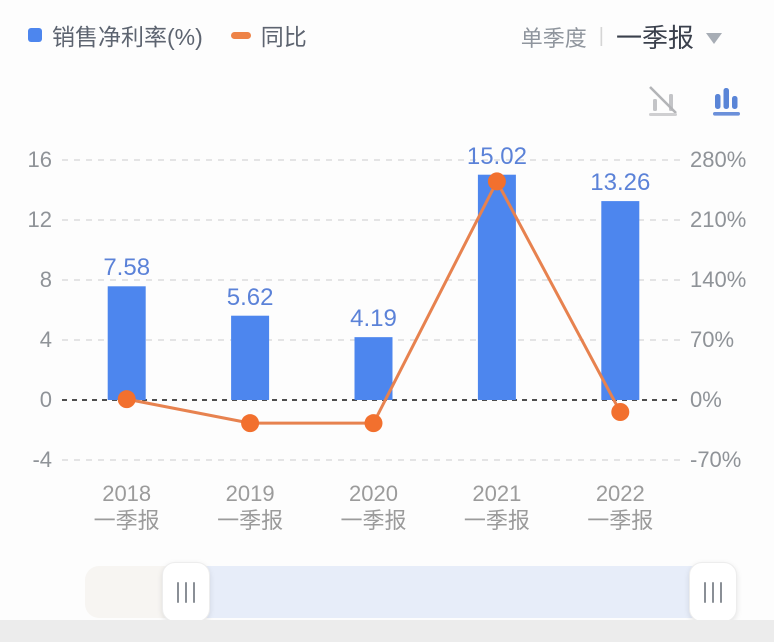 This screenshot has width=774, height=642. I want to click on data-zoom-right-handle, so click(713, 592).